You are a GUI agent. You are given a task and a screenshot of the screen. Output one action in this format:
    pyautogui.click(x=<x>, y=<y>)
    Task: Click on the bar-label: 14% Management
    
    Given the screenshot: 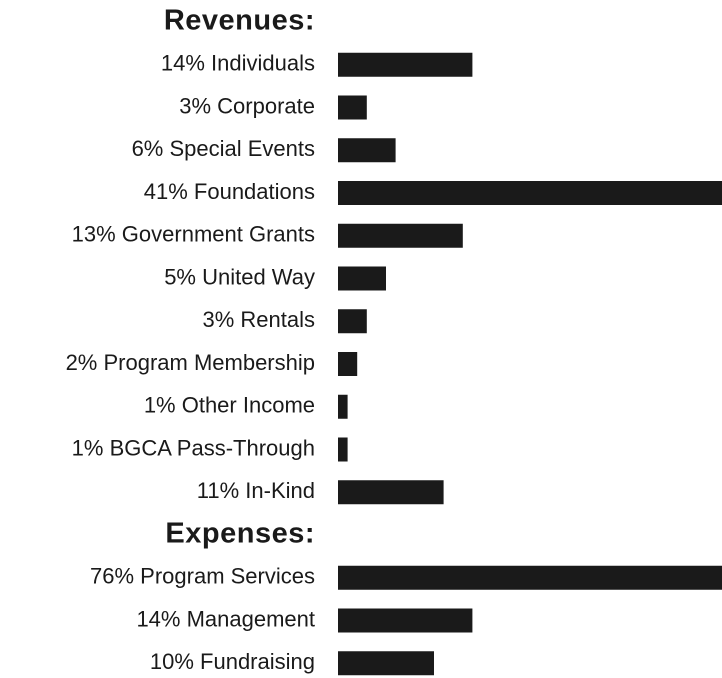 What is the action you would take?
    pyautogui.click(x=225, y=618)
    